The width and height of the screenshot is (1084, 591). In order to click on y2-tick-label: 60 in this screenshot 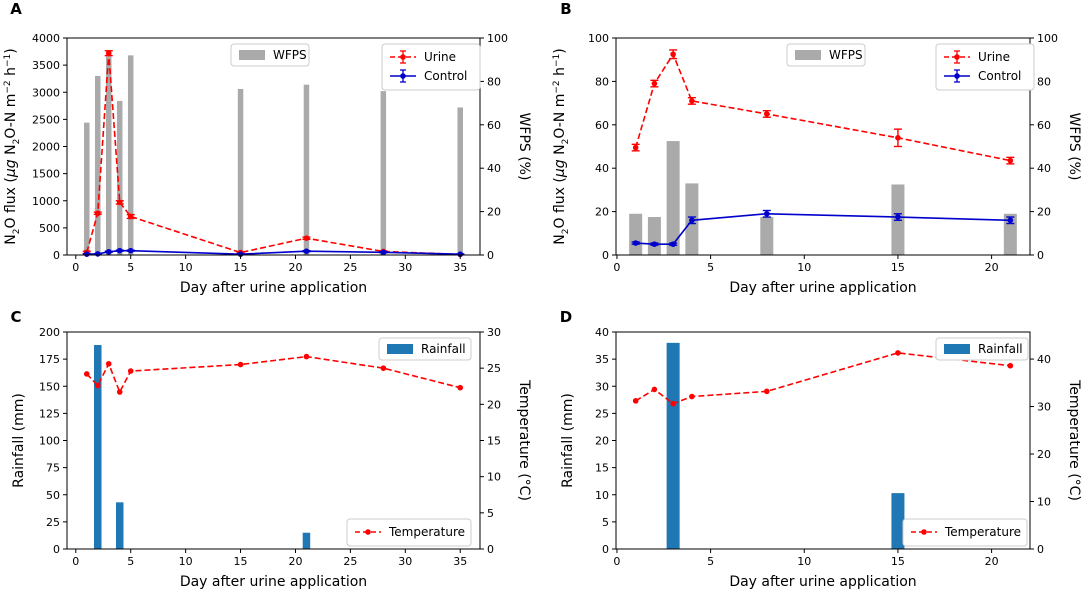, I will do `click(494, 125)`.